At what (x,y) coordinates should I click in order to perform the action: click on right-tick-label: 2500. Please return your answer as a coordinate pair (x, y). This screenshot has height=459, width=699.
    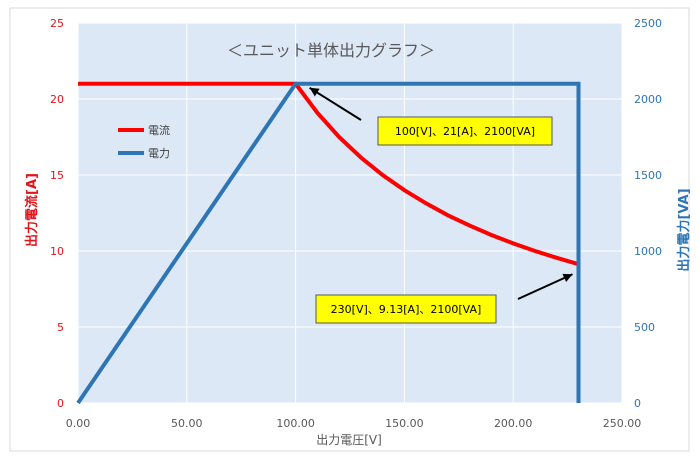
    Looking at the image, I should click on (648, 23).